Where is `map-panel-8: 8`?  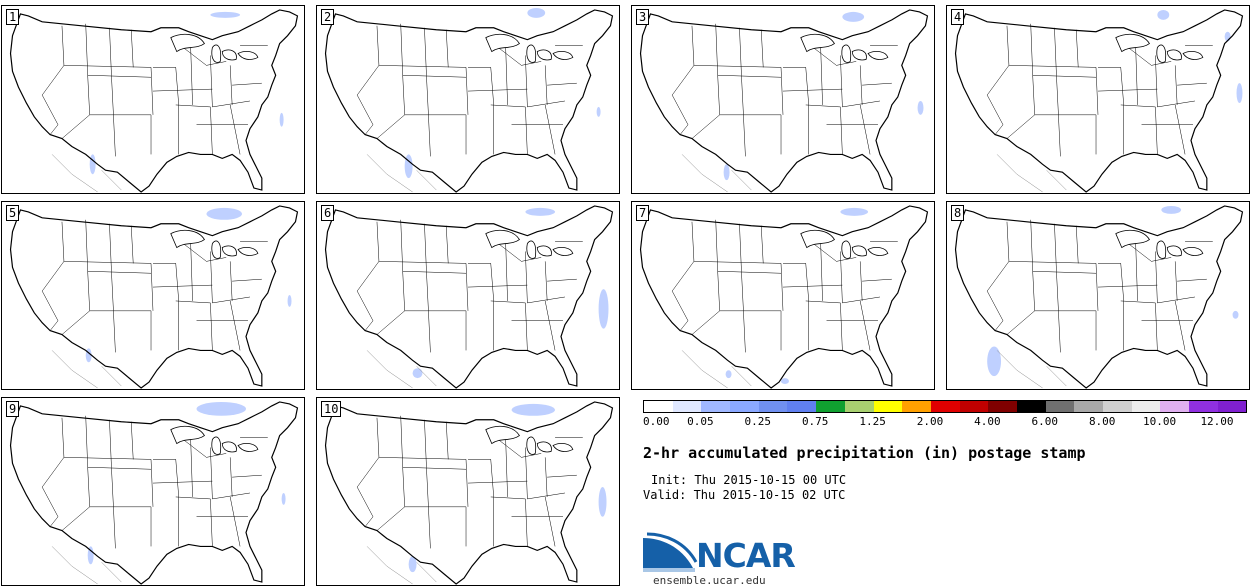 map-panel-8: 8 is located at coordinates (1098, 295).